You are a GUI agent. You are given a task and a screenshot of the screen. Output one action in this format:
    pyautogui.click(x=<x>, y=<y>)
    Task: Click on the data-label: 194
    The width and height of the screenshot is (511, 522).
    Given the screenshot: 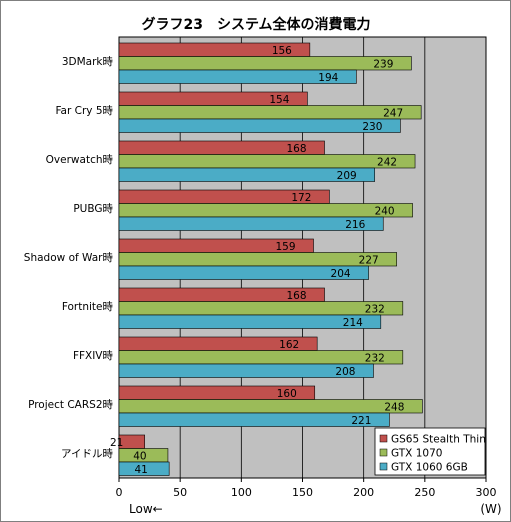 What is the action you would take?
    pyautogui.click(x=328, y=78)
    